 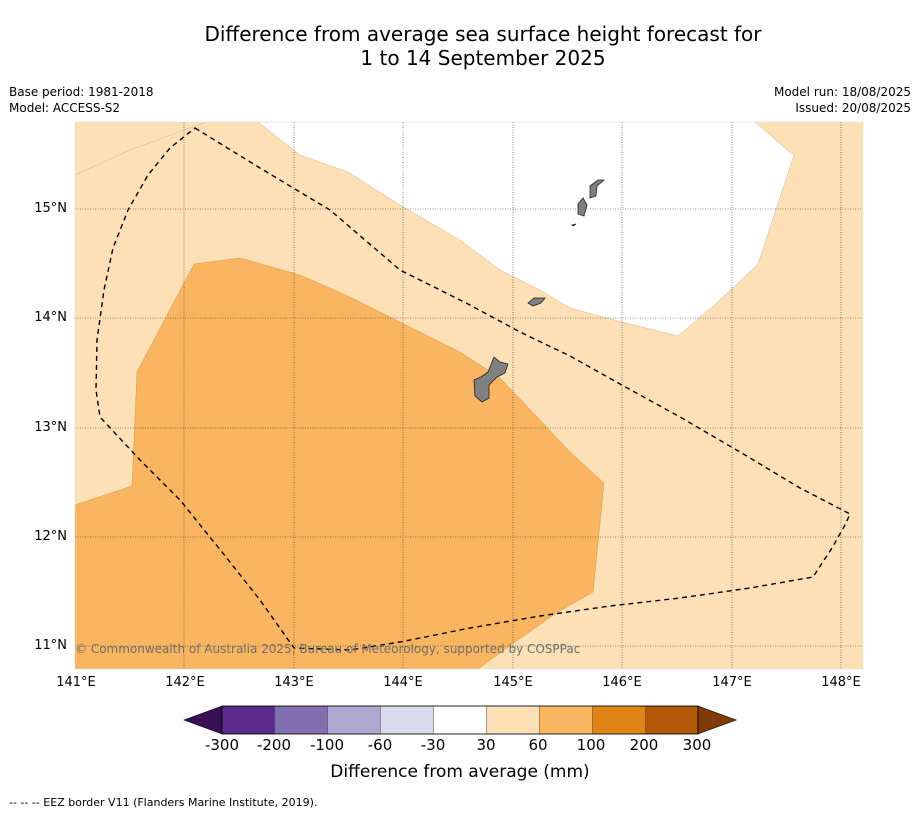 I want to click on model-name: Model: ACCESS-S2, so click(x=65, y=108).